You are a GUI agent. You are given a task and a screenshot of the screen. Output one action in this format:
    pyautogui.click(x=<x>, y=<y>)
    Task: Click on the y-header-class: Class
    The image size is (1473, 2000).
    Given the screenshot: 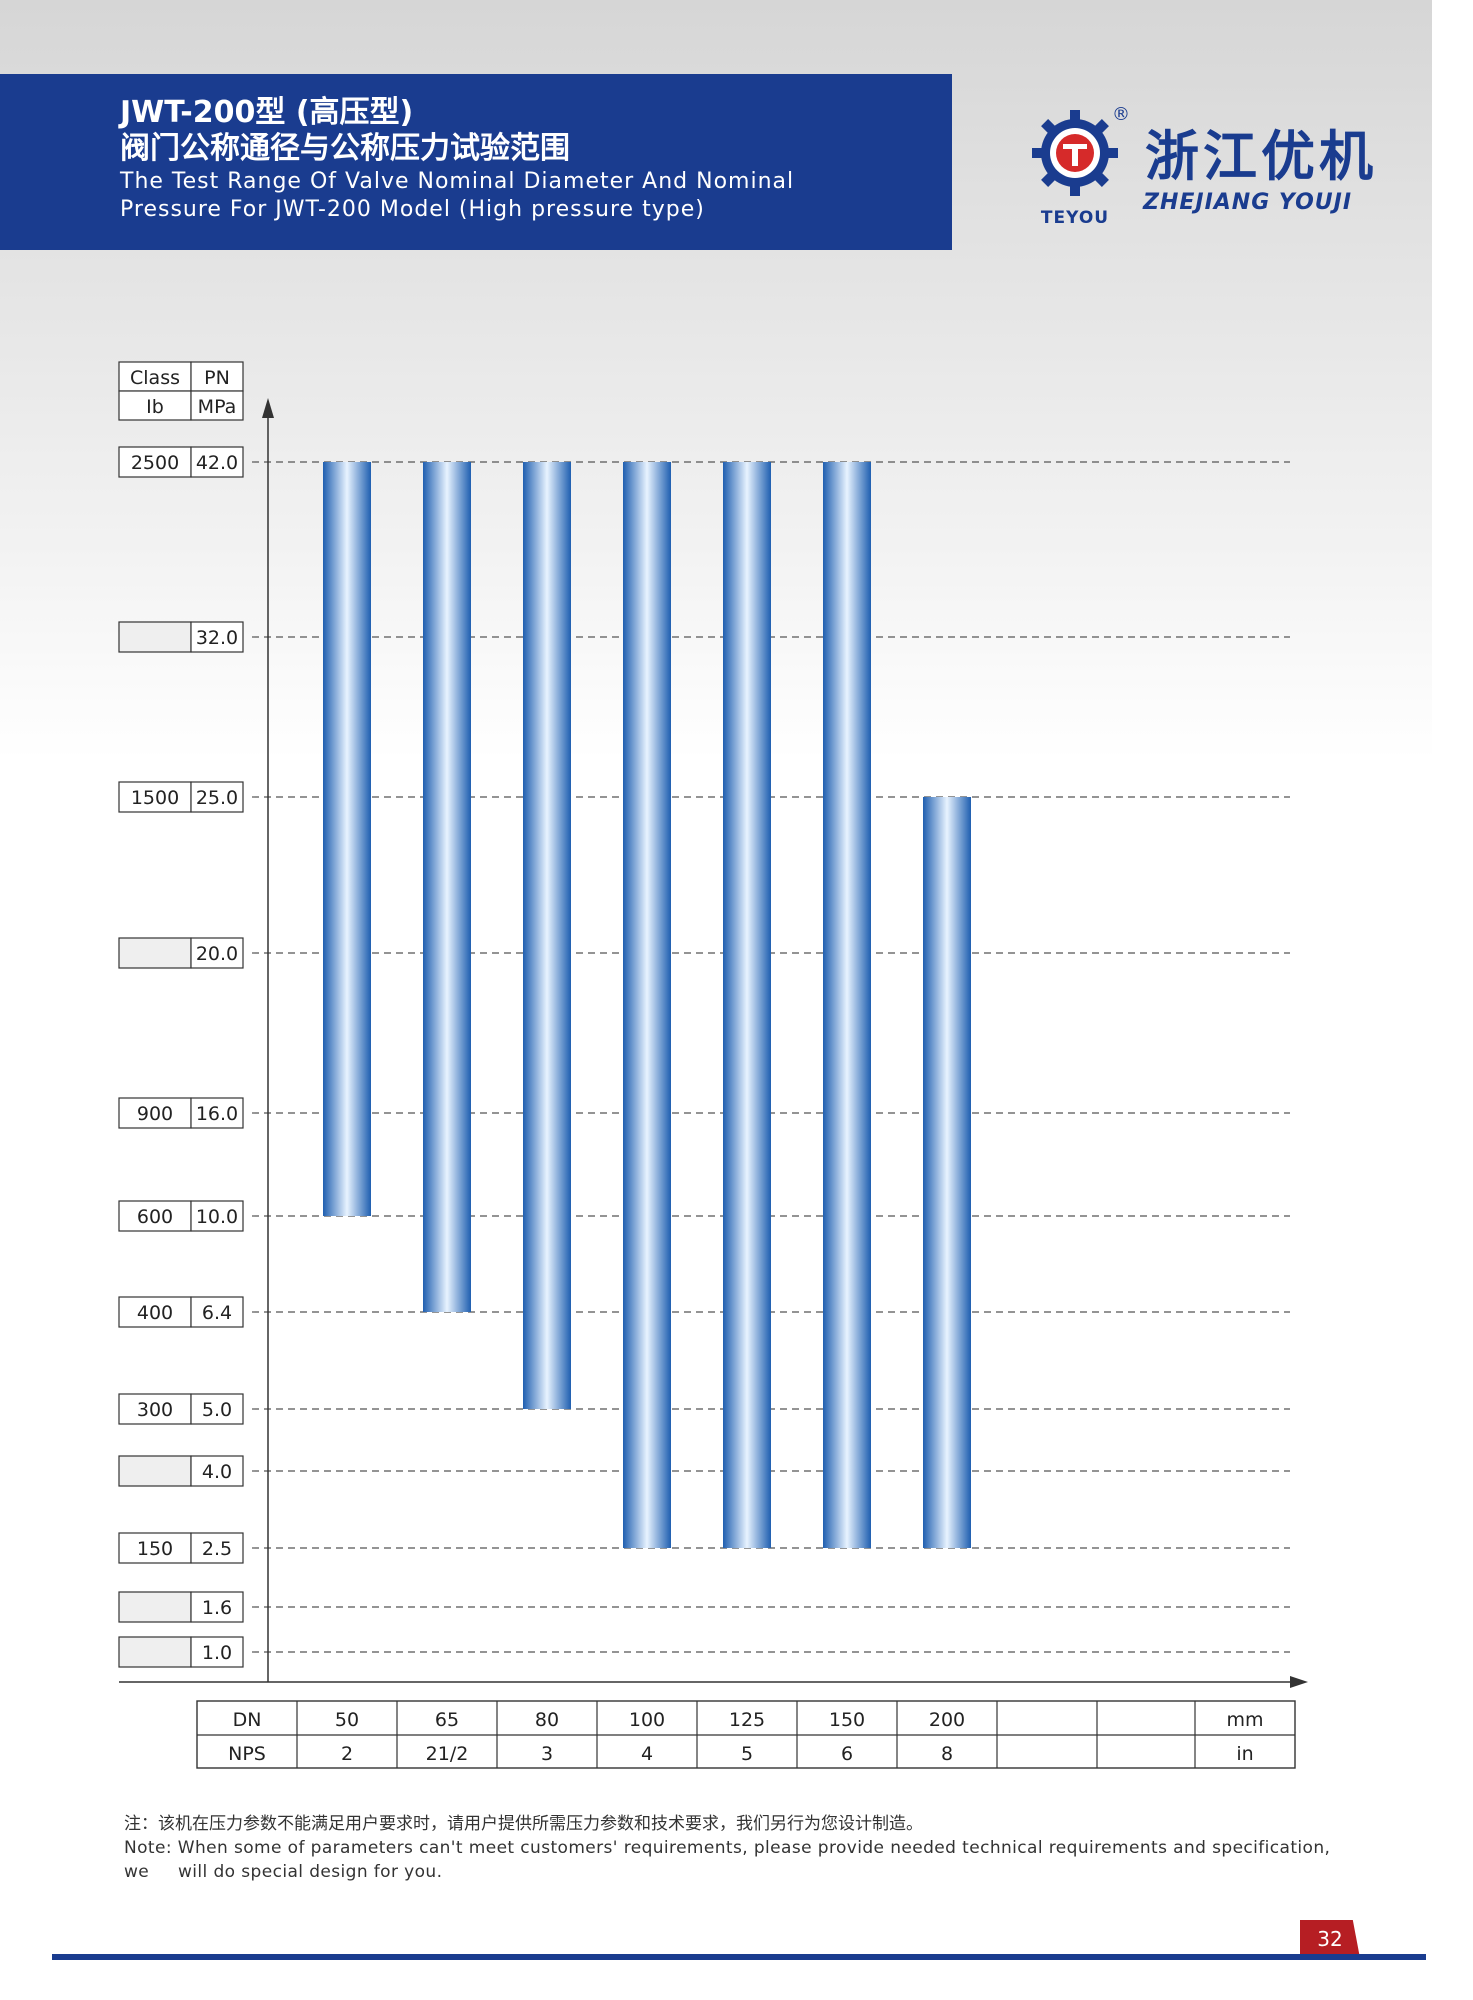 What is the action you would take?
    pyautogui.click(x=155, y=378)
    